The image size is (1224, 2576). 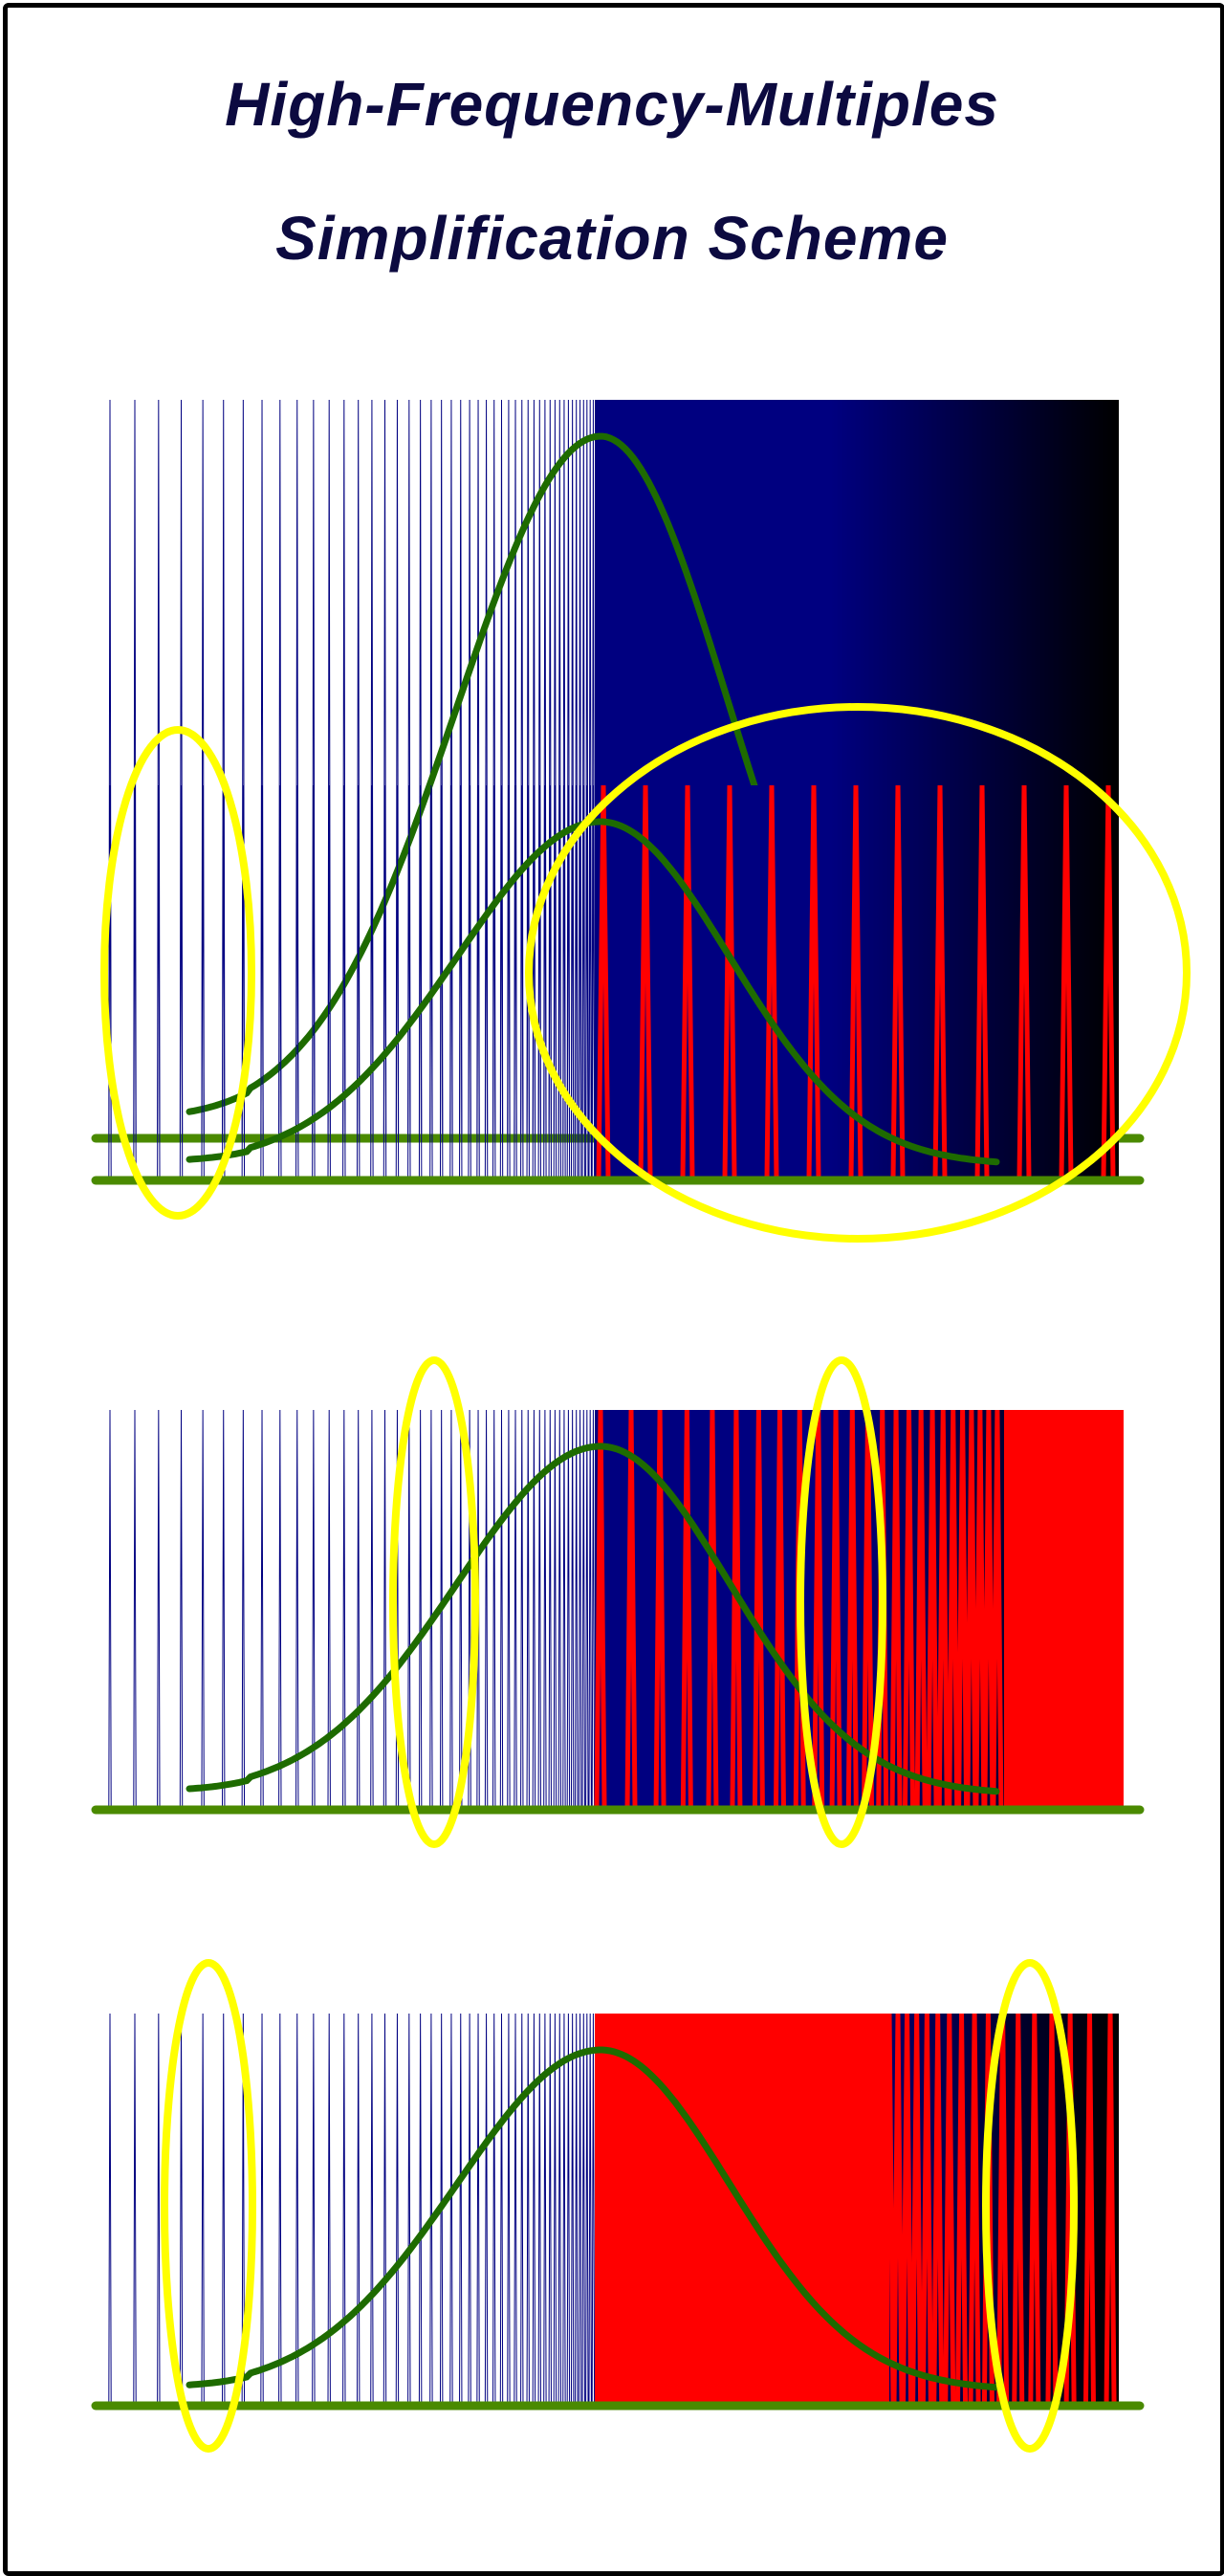 What do you see at coordinates (612, 104) in the screenshot?
I see `title-line-1: High-Frequency-Multiples` at bounding box center [612, 104].